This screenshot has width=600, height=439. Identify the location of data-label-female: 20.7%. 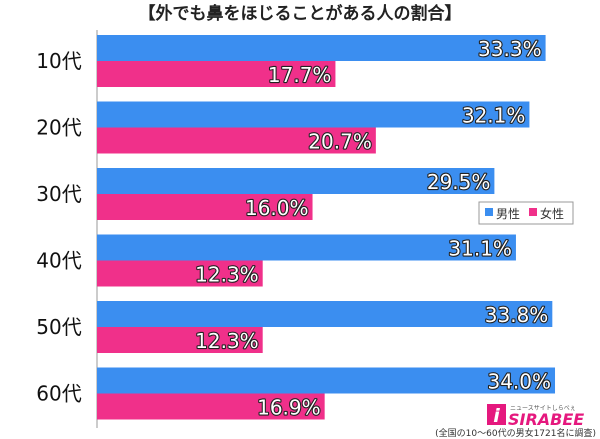
(340, 142).